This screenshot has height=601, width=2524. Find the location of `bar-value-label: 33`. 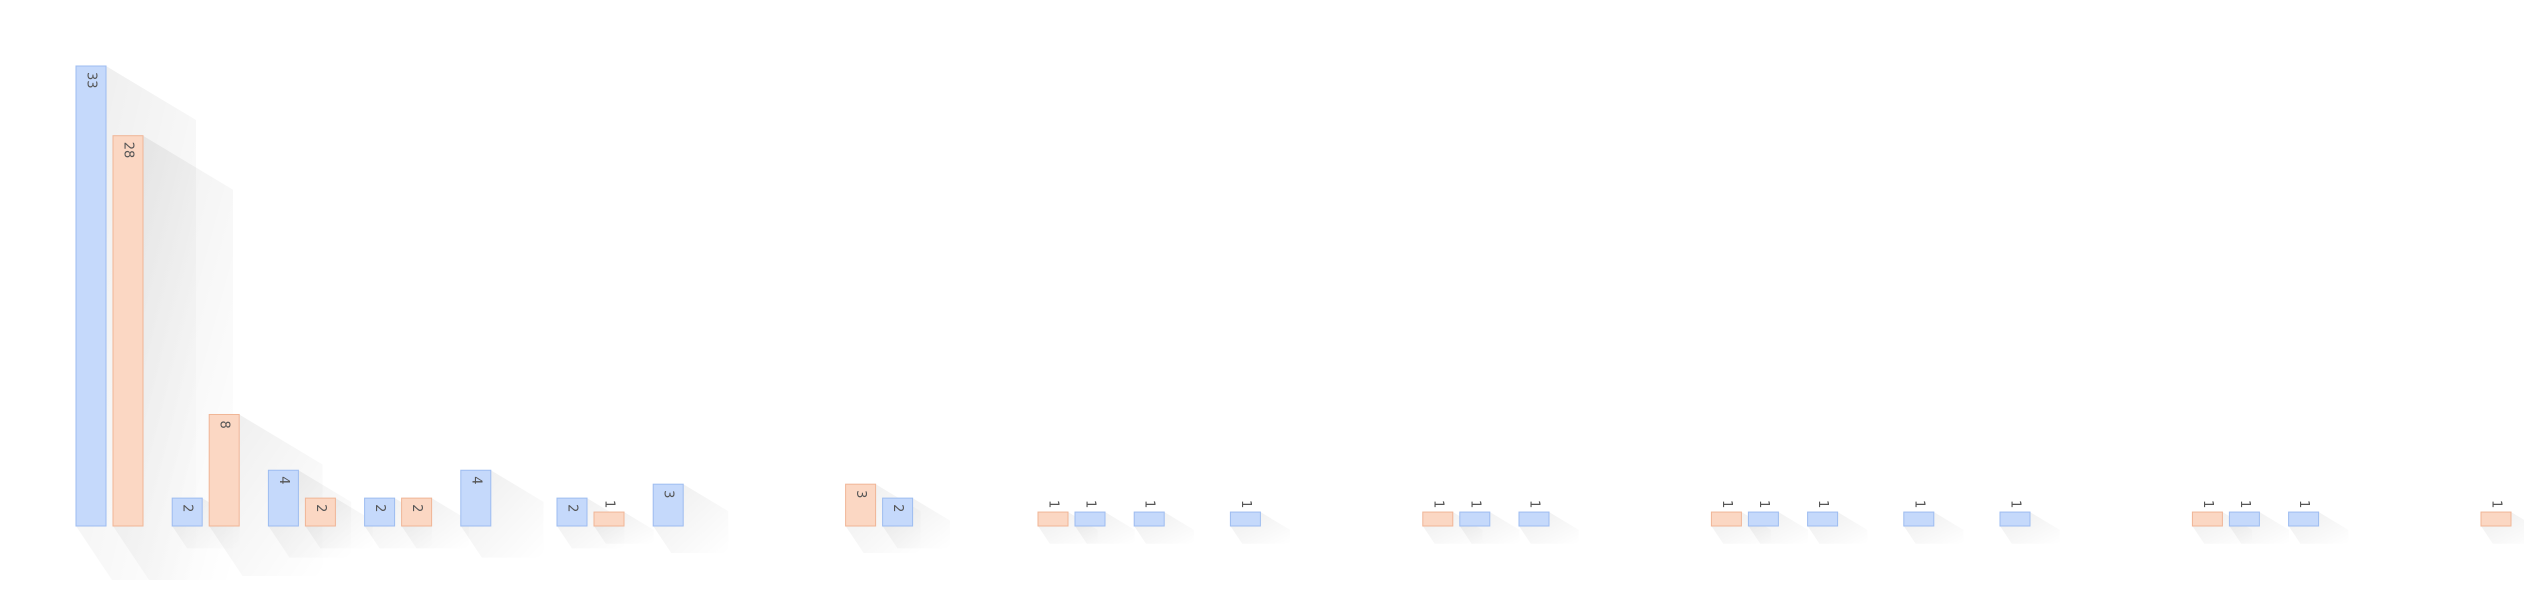

bar-value-label: 33 is located at coordinates (91, 80).